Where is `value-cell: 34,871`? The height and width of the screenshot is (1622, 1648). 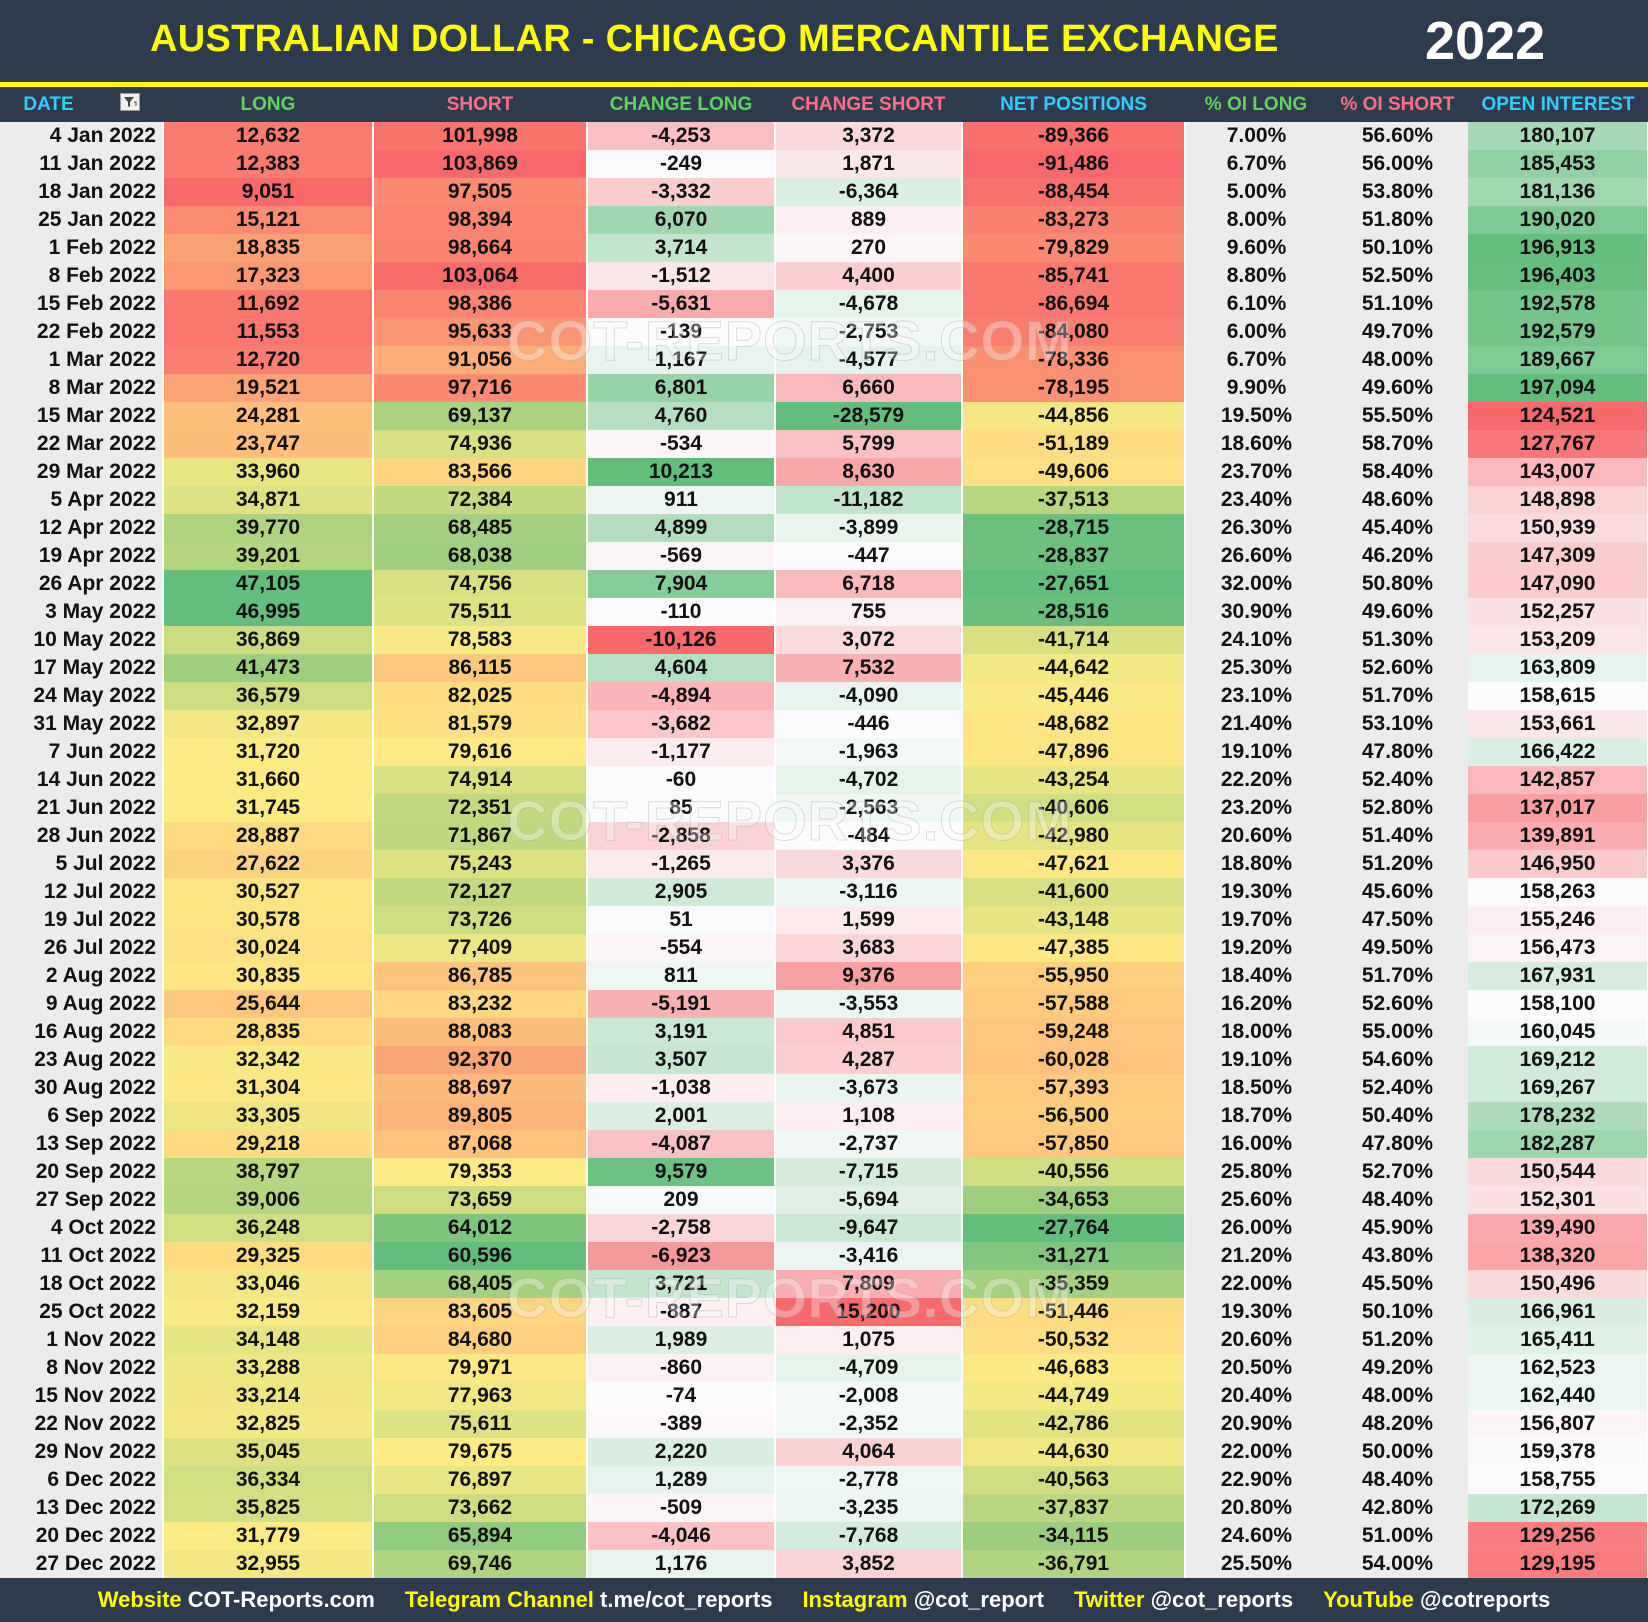
value-cell: 34,871 is located at coordinates (268, 500).